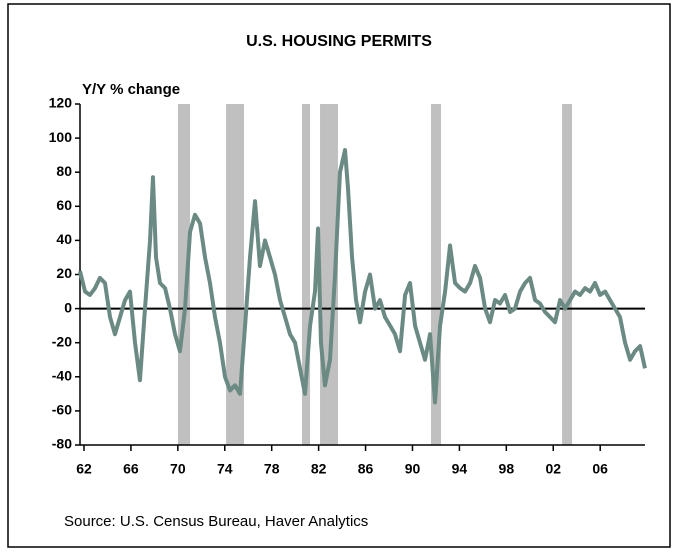 The image size is (678, 552). Describe the element at coordinates (225, 469) in the screenshot. I see `x-tick-label: 74` at that location.